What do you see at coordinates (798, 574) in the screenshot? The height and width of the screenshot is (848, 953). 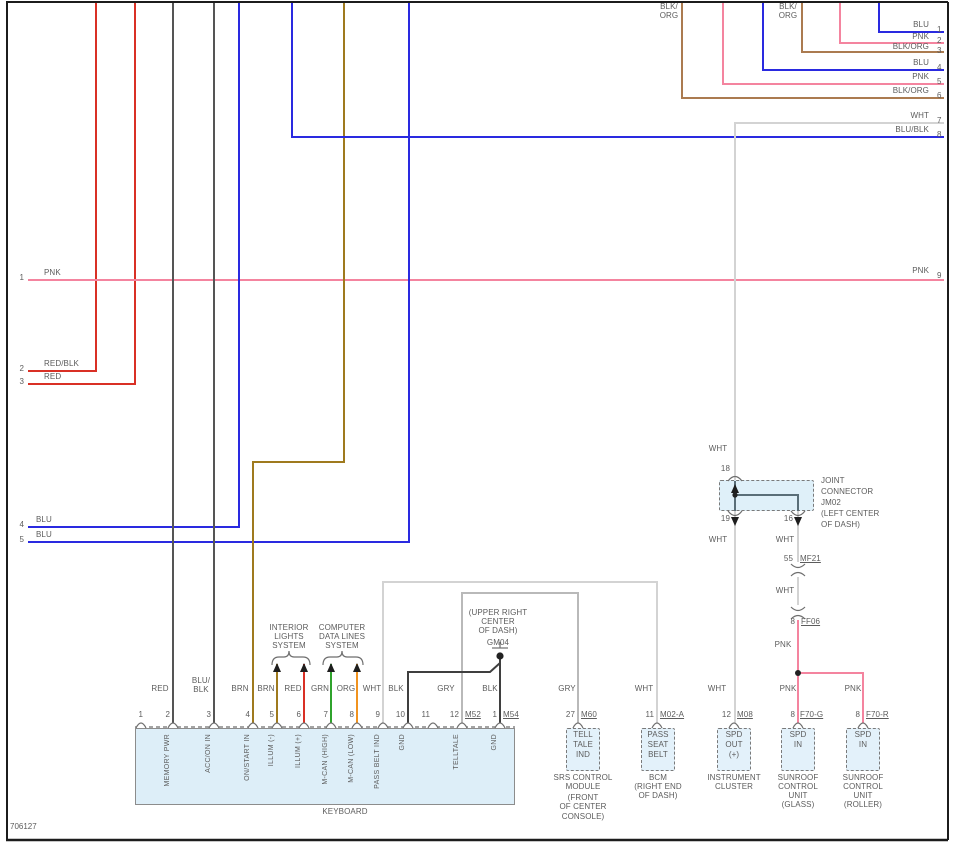 I see `mf21-connector-lower` at bounding box center [798, 574].